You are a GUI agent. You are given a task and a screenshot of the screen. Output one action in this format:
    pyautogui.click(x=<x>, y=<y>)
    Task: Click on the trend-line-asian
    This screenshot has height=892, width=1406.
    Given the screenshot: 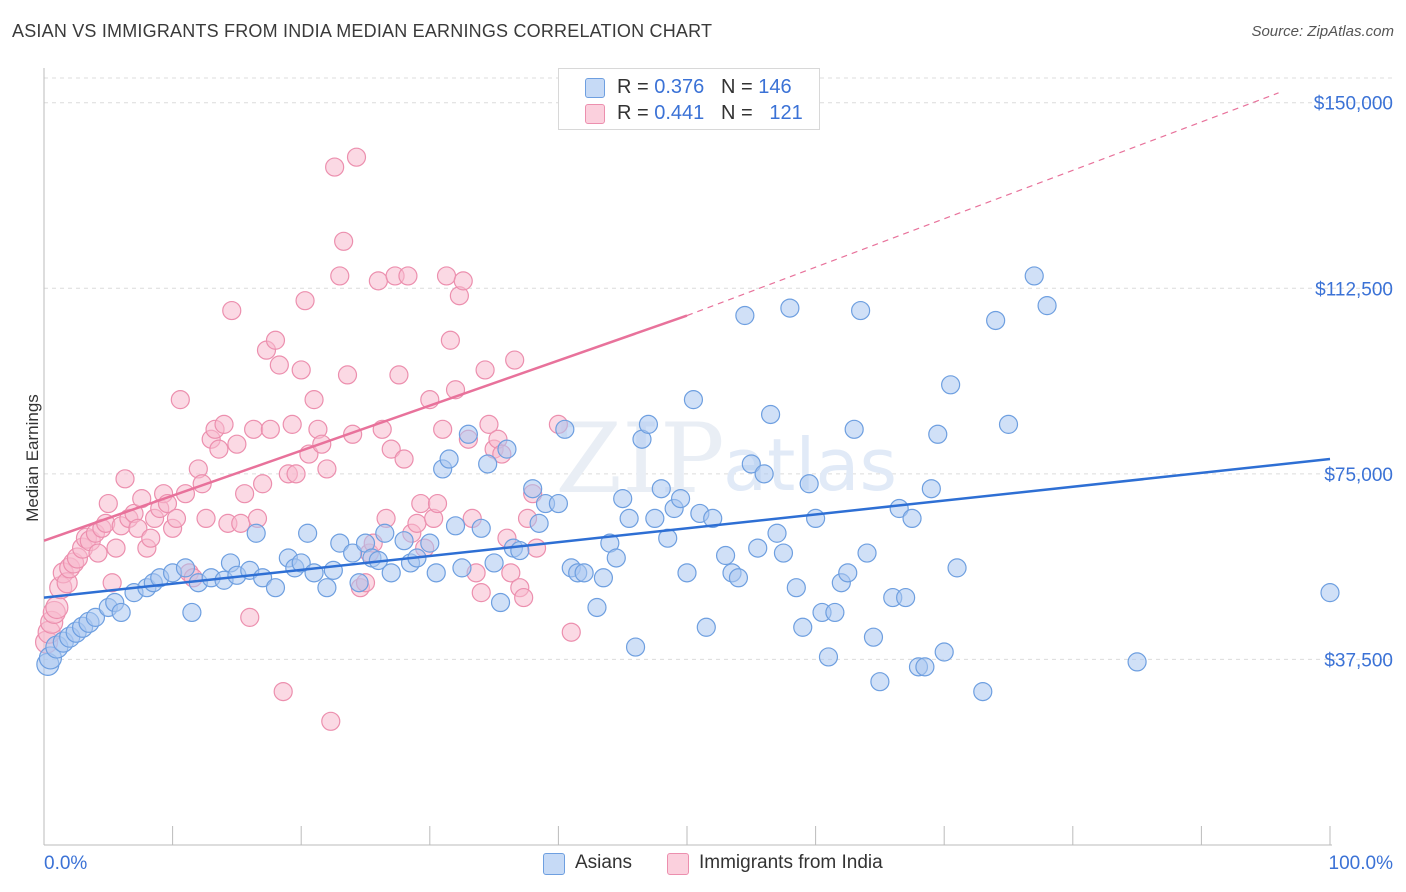 What is the action you would take?
    pyautogui.click(x=687, y=528)
    